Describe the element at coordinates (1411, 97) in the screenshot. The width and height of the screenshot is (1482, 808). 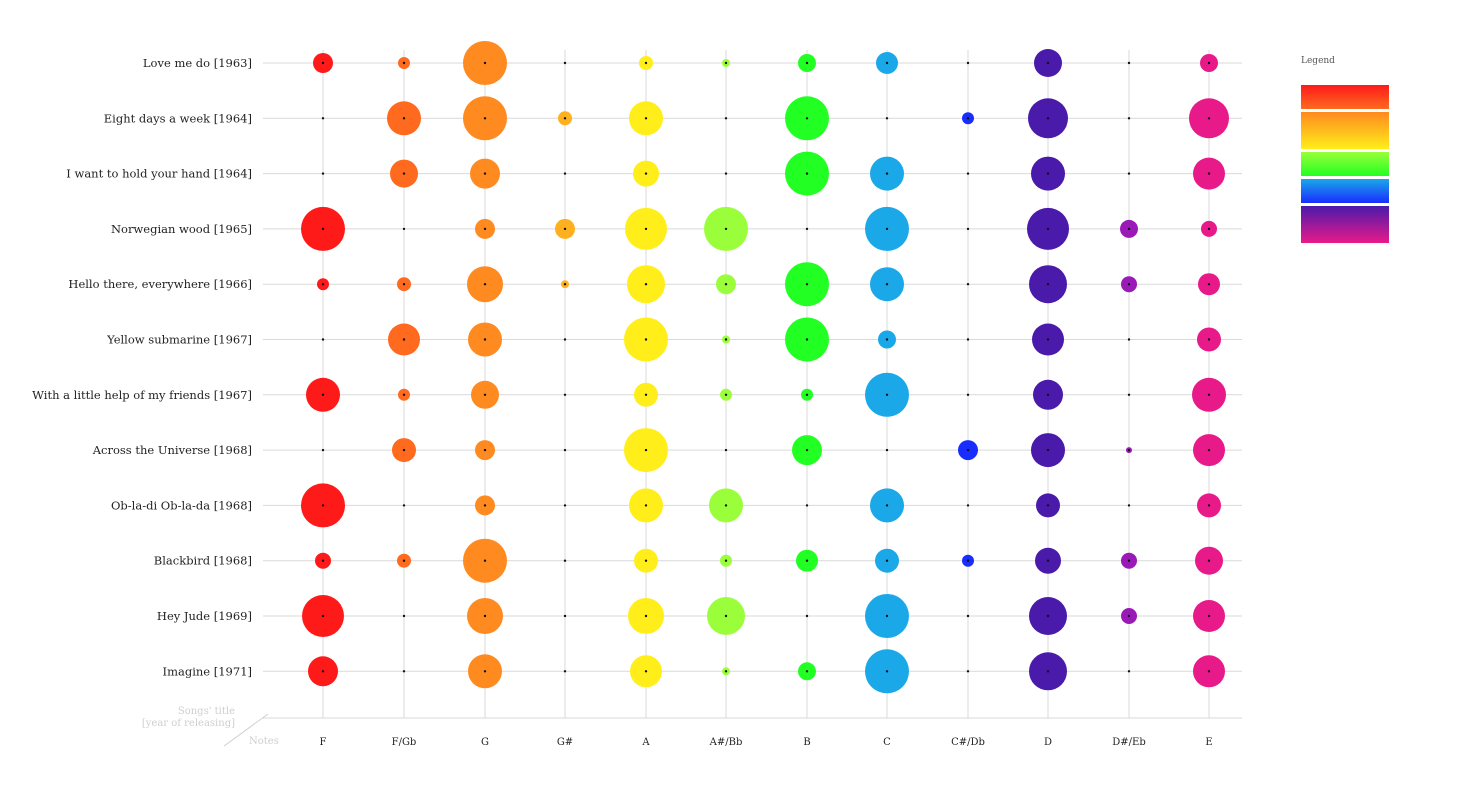
I see `legend-label: Anger` at that location.